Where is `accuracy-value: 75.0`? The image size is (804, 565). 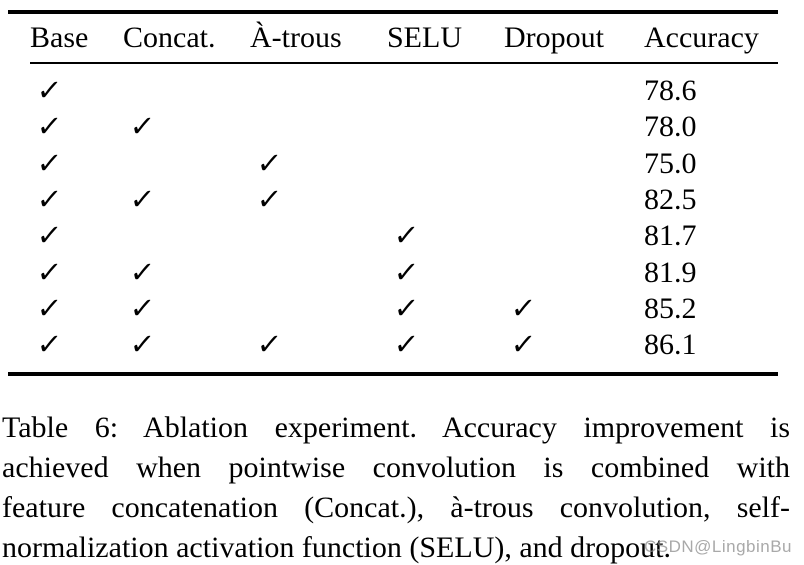 accuracy-value: 75.0 is located at coordinates (670, 163).